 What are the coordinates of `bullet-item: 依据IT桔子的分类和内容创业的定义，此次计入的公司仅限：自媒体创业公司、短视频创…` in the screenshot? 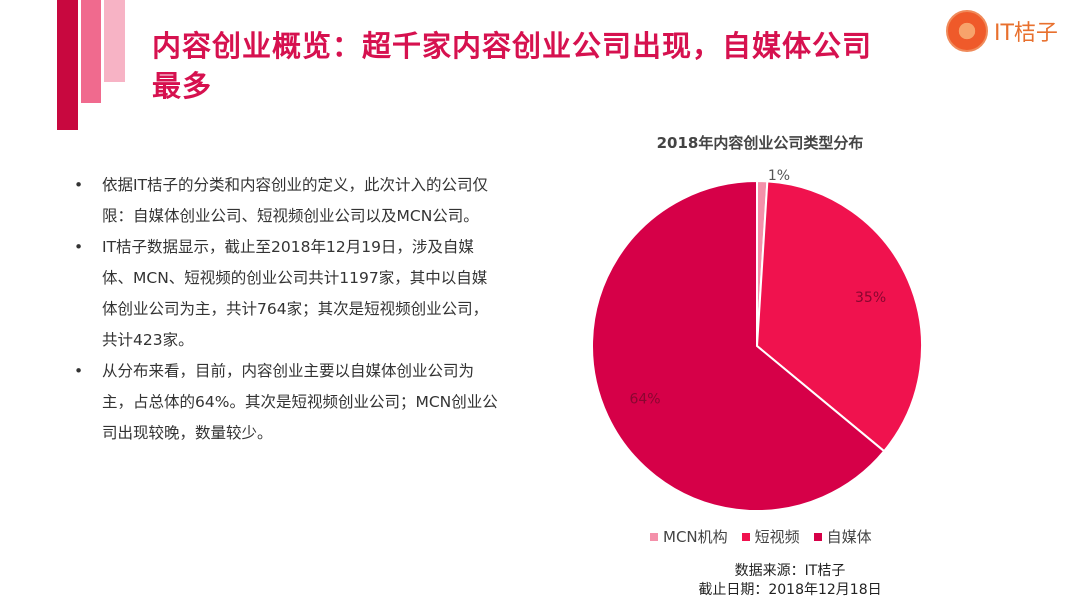 It's located at (287, 201).